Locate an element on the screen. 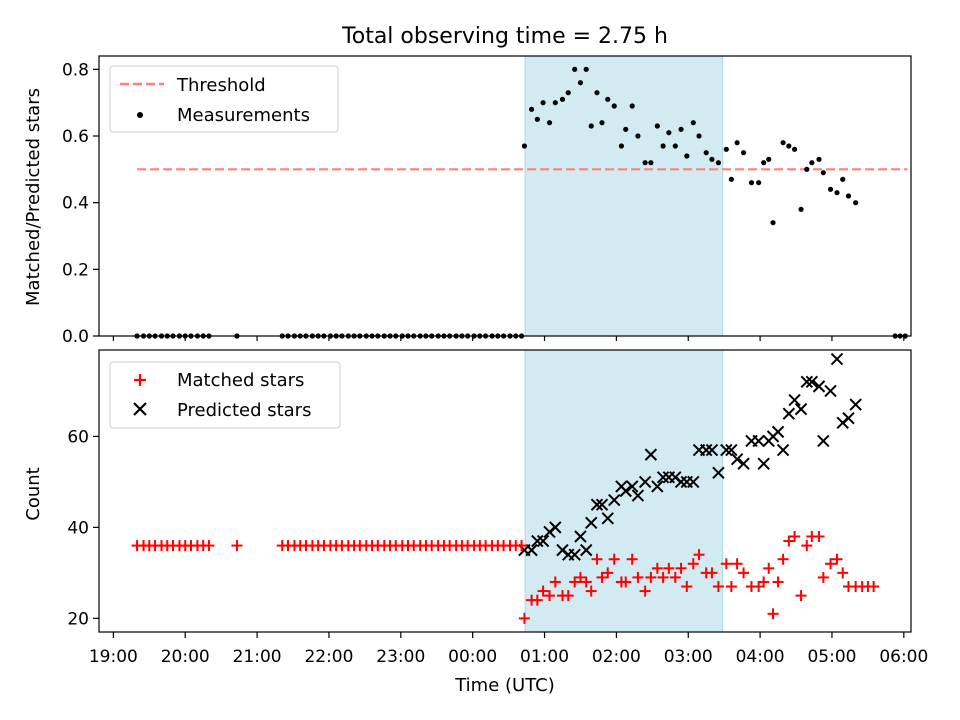 This screenshot has height=720, width=960. legend-matched-label: Matched stars is located at coordinates (240, 380).